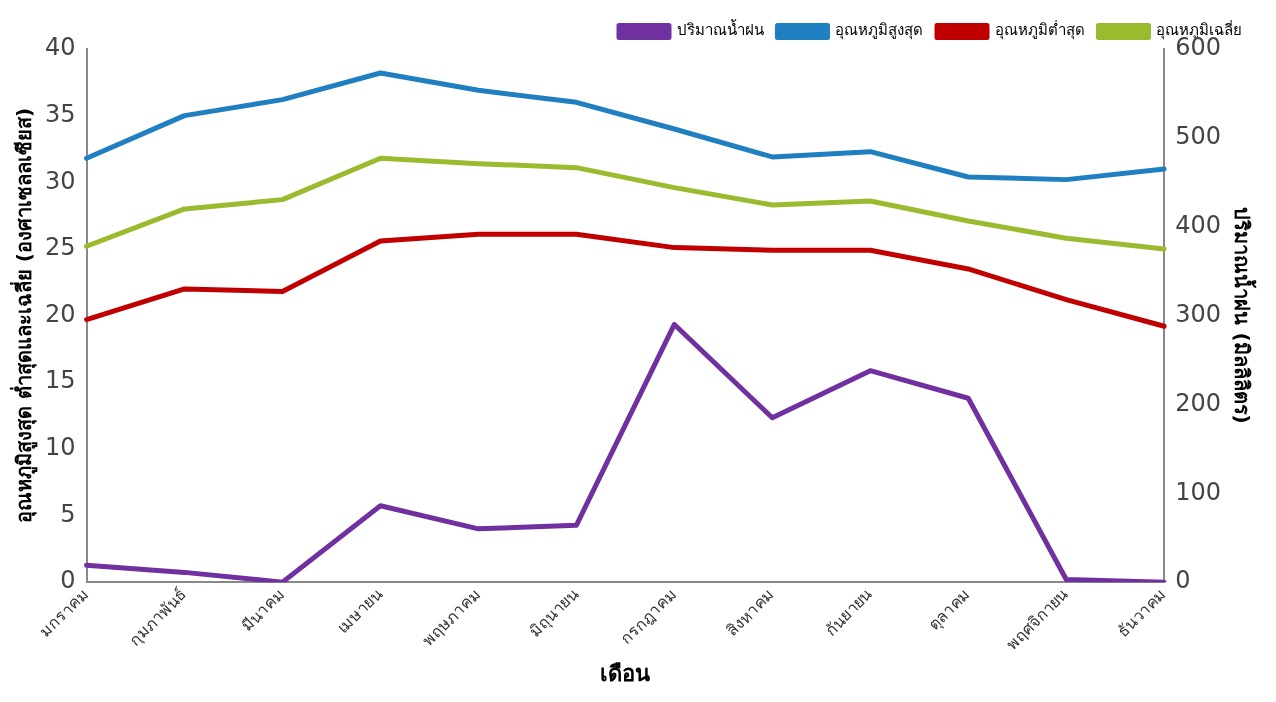  I want to click on y-tick-label: 15, so click(60, 380).